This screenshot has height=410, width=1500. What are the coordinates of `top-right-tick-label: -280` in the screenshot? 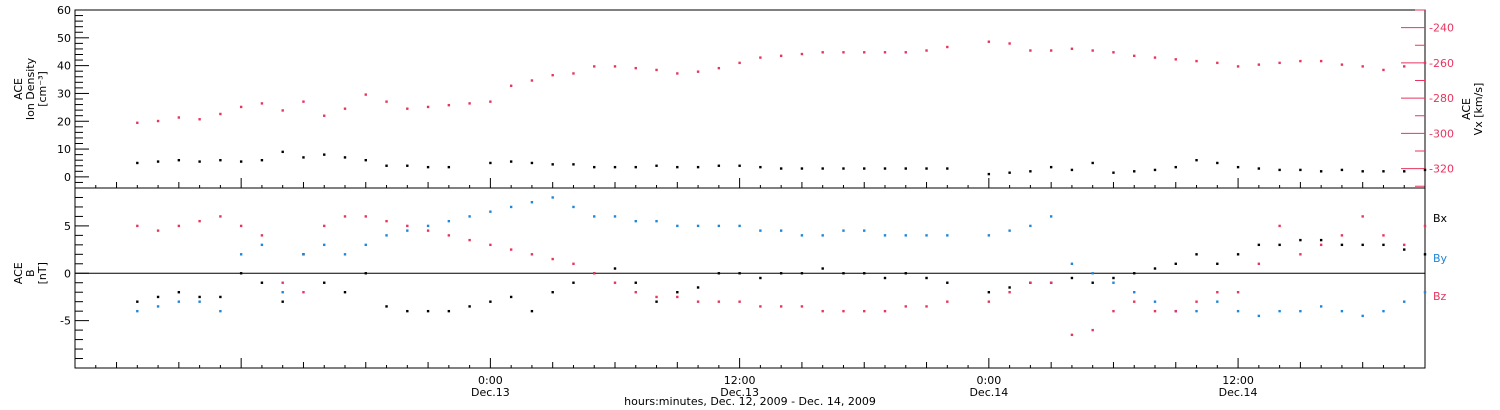 It's located at (1441, 98).